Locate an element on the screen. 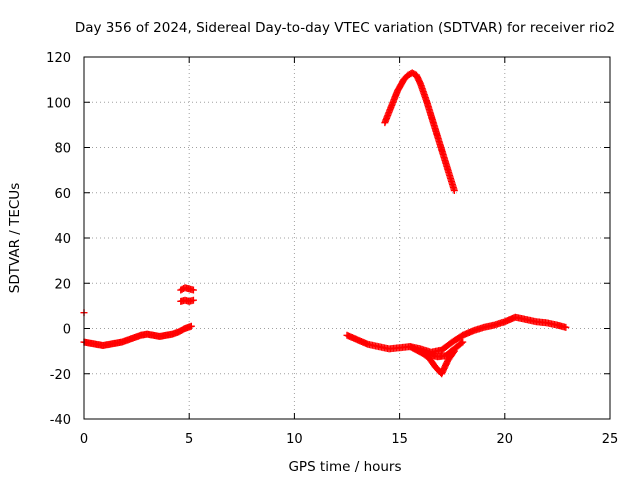  y-tick-label: -20 is located at coordinates (60, 375).